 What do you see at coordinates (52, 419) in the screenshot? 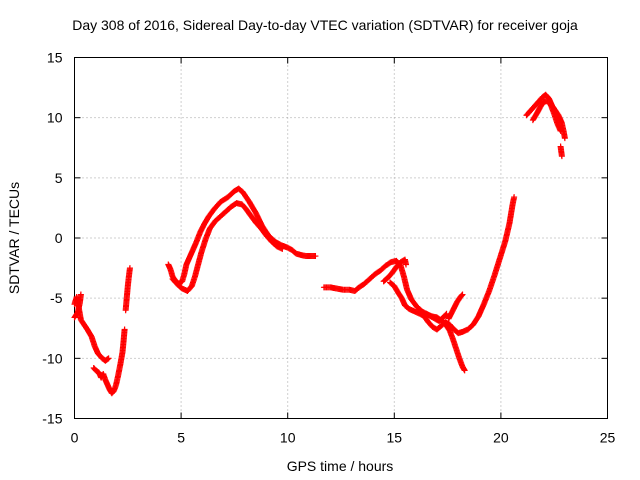
I see `y-tick-label: -15` at bounding box center [52, 419].